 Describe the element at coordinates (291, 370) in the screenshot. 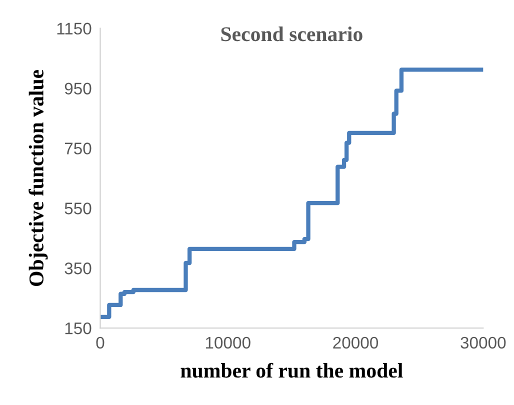

I see `x-axis-title: number of run the model` at that location.